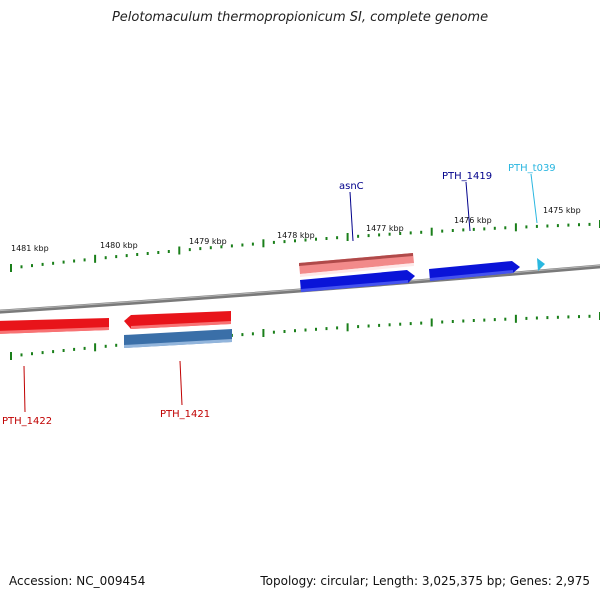  Describe the element at coordinates (77, 581) in the screenshot. I see `accession-label: Accession: NC_009454` at that location.